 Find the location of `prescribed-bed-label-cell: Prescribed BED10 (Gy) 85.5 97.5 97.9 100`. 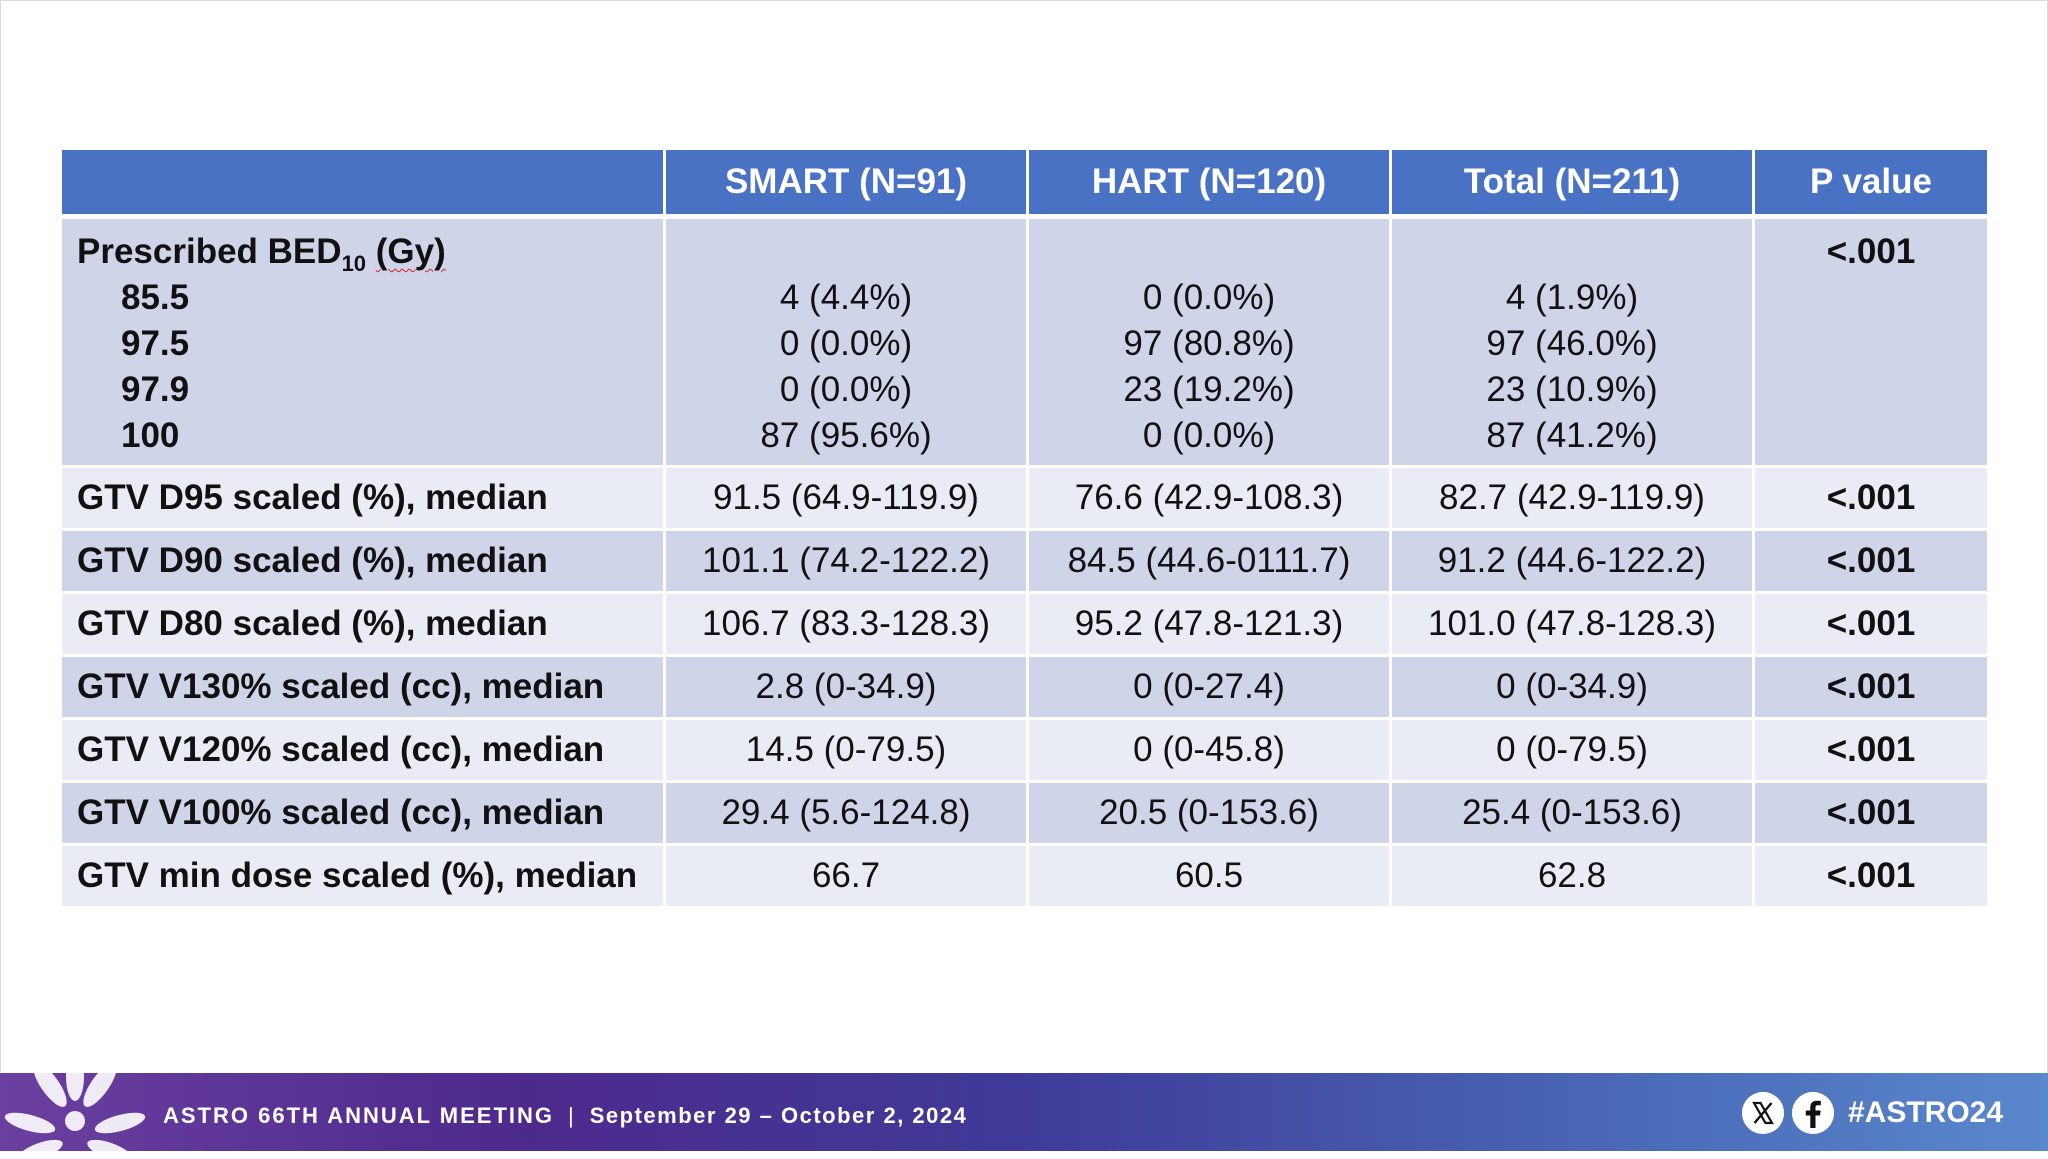

prescribed-bed-label-cell: Prescribed BED10 (Gy) 85.5 97.5 97.9 100 is located at coordinates (364, 343).